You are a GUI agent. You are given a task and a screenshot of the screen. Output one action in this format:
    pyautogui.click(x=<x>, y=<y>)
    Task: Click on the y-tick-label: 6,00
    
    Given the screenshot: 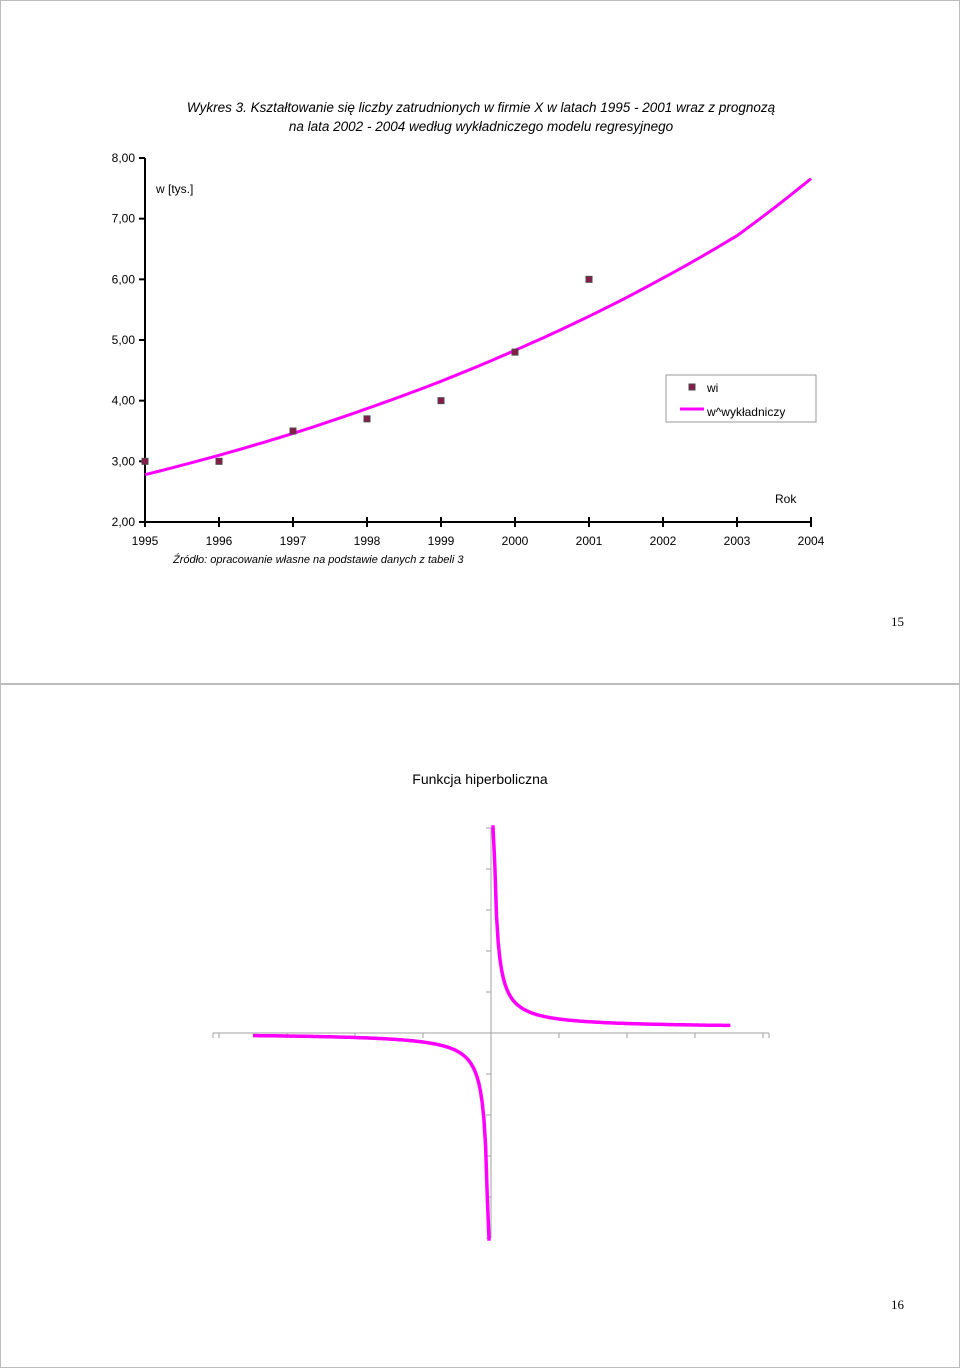 What is the action you would take?
    pyautogui.click(x=124, y=279)
    